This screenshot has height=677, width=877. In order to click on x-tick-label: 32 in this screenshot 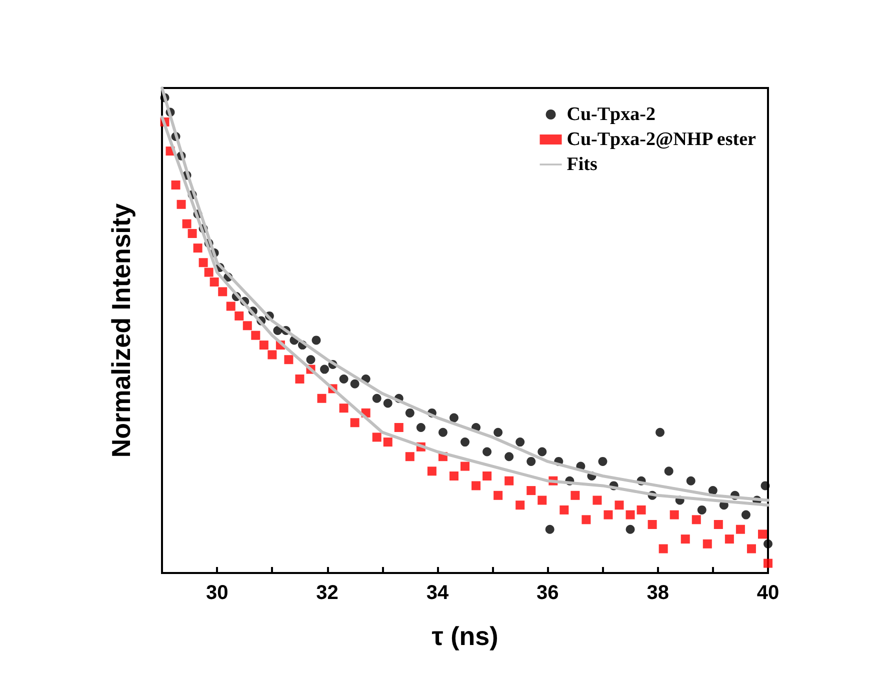, I will do `click(327, 593)`.